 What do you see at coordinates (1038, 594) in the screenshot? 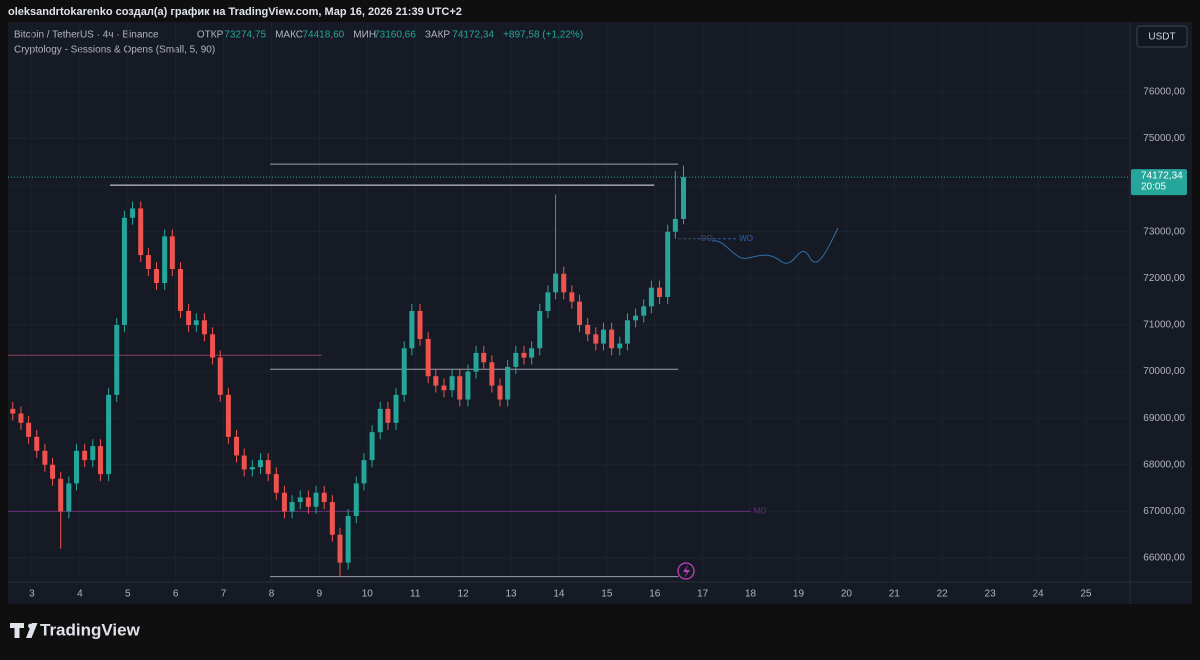
I see `x-tick-label: 24` at bounding box center [1038, 594].